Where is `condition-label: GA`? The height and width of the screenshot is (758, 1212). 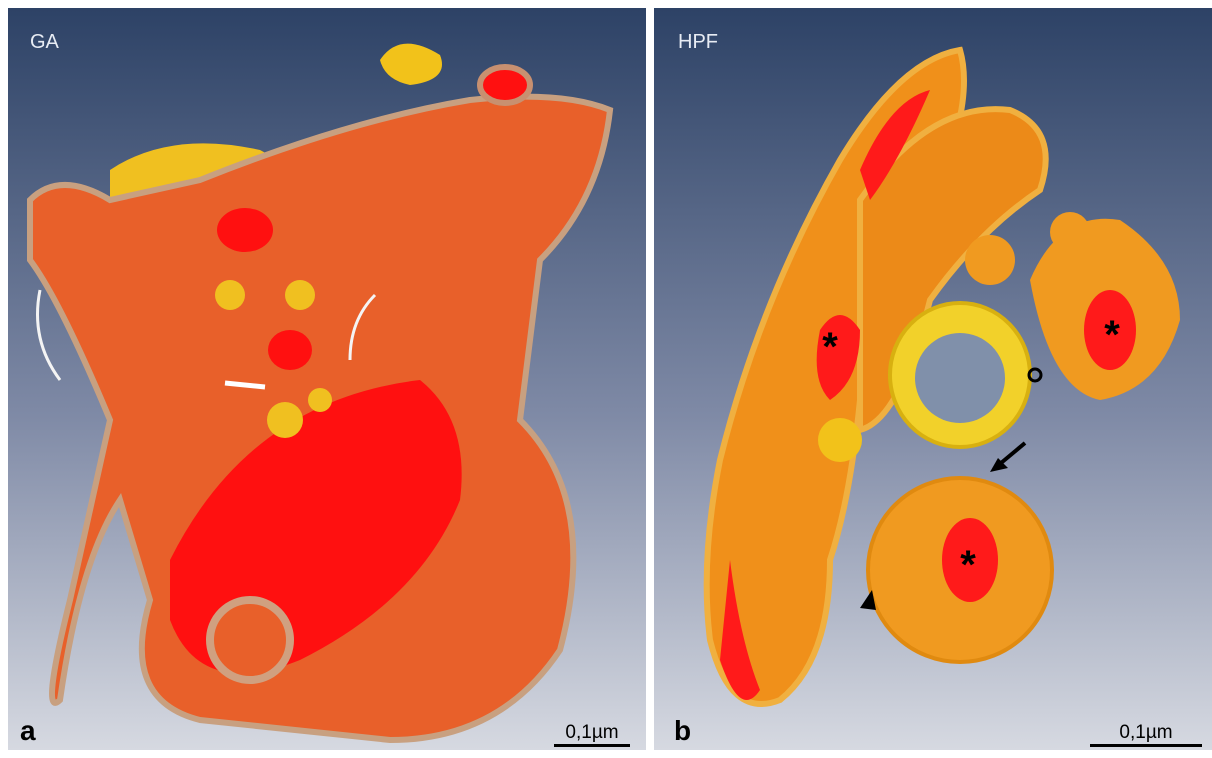 condition-label: GA is located at coordinates (45, 42).